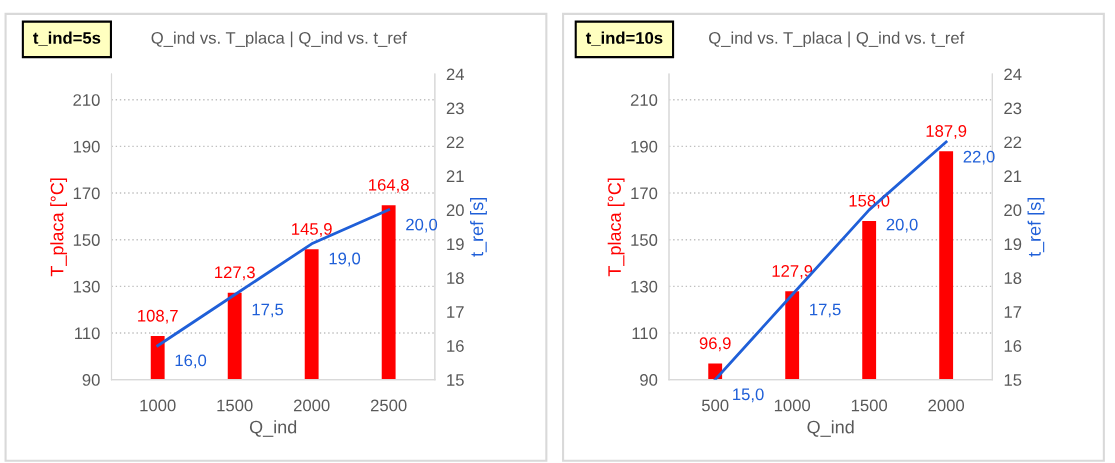 The width and height of the screenshot is (1115, 463). What do you see at coordinates (158, 316) in the screenshot?
I see `data-label: 108,7` at bounding box center [158, 316].